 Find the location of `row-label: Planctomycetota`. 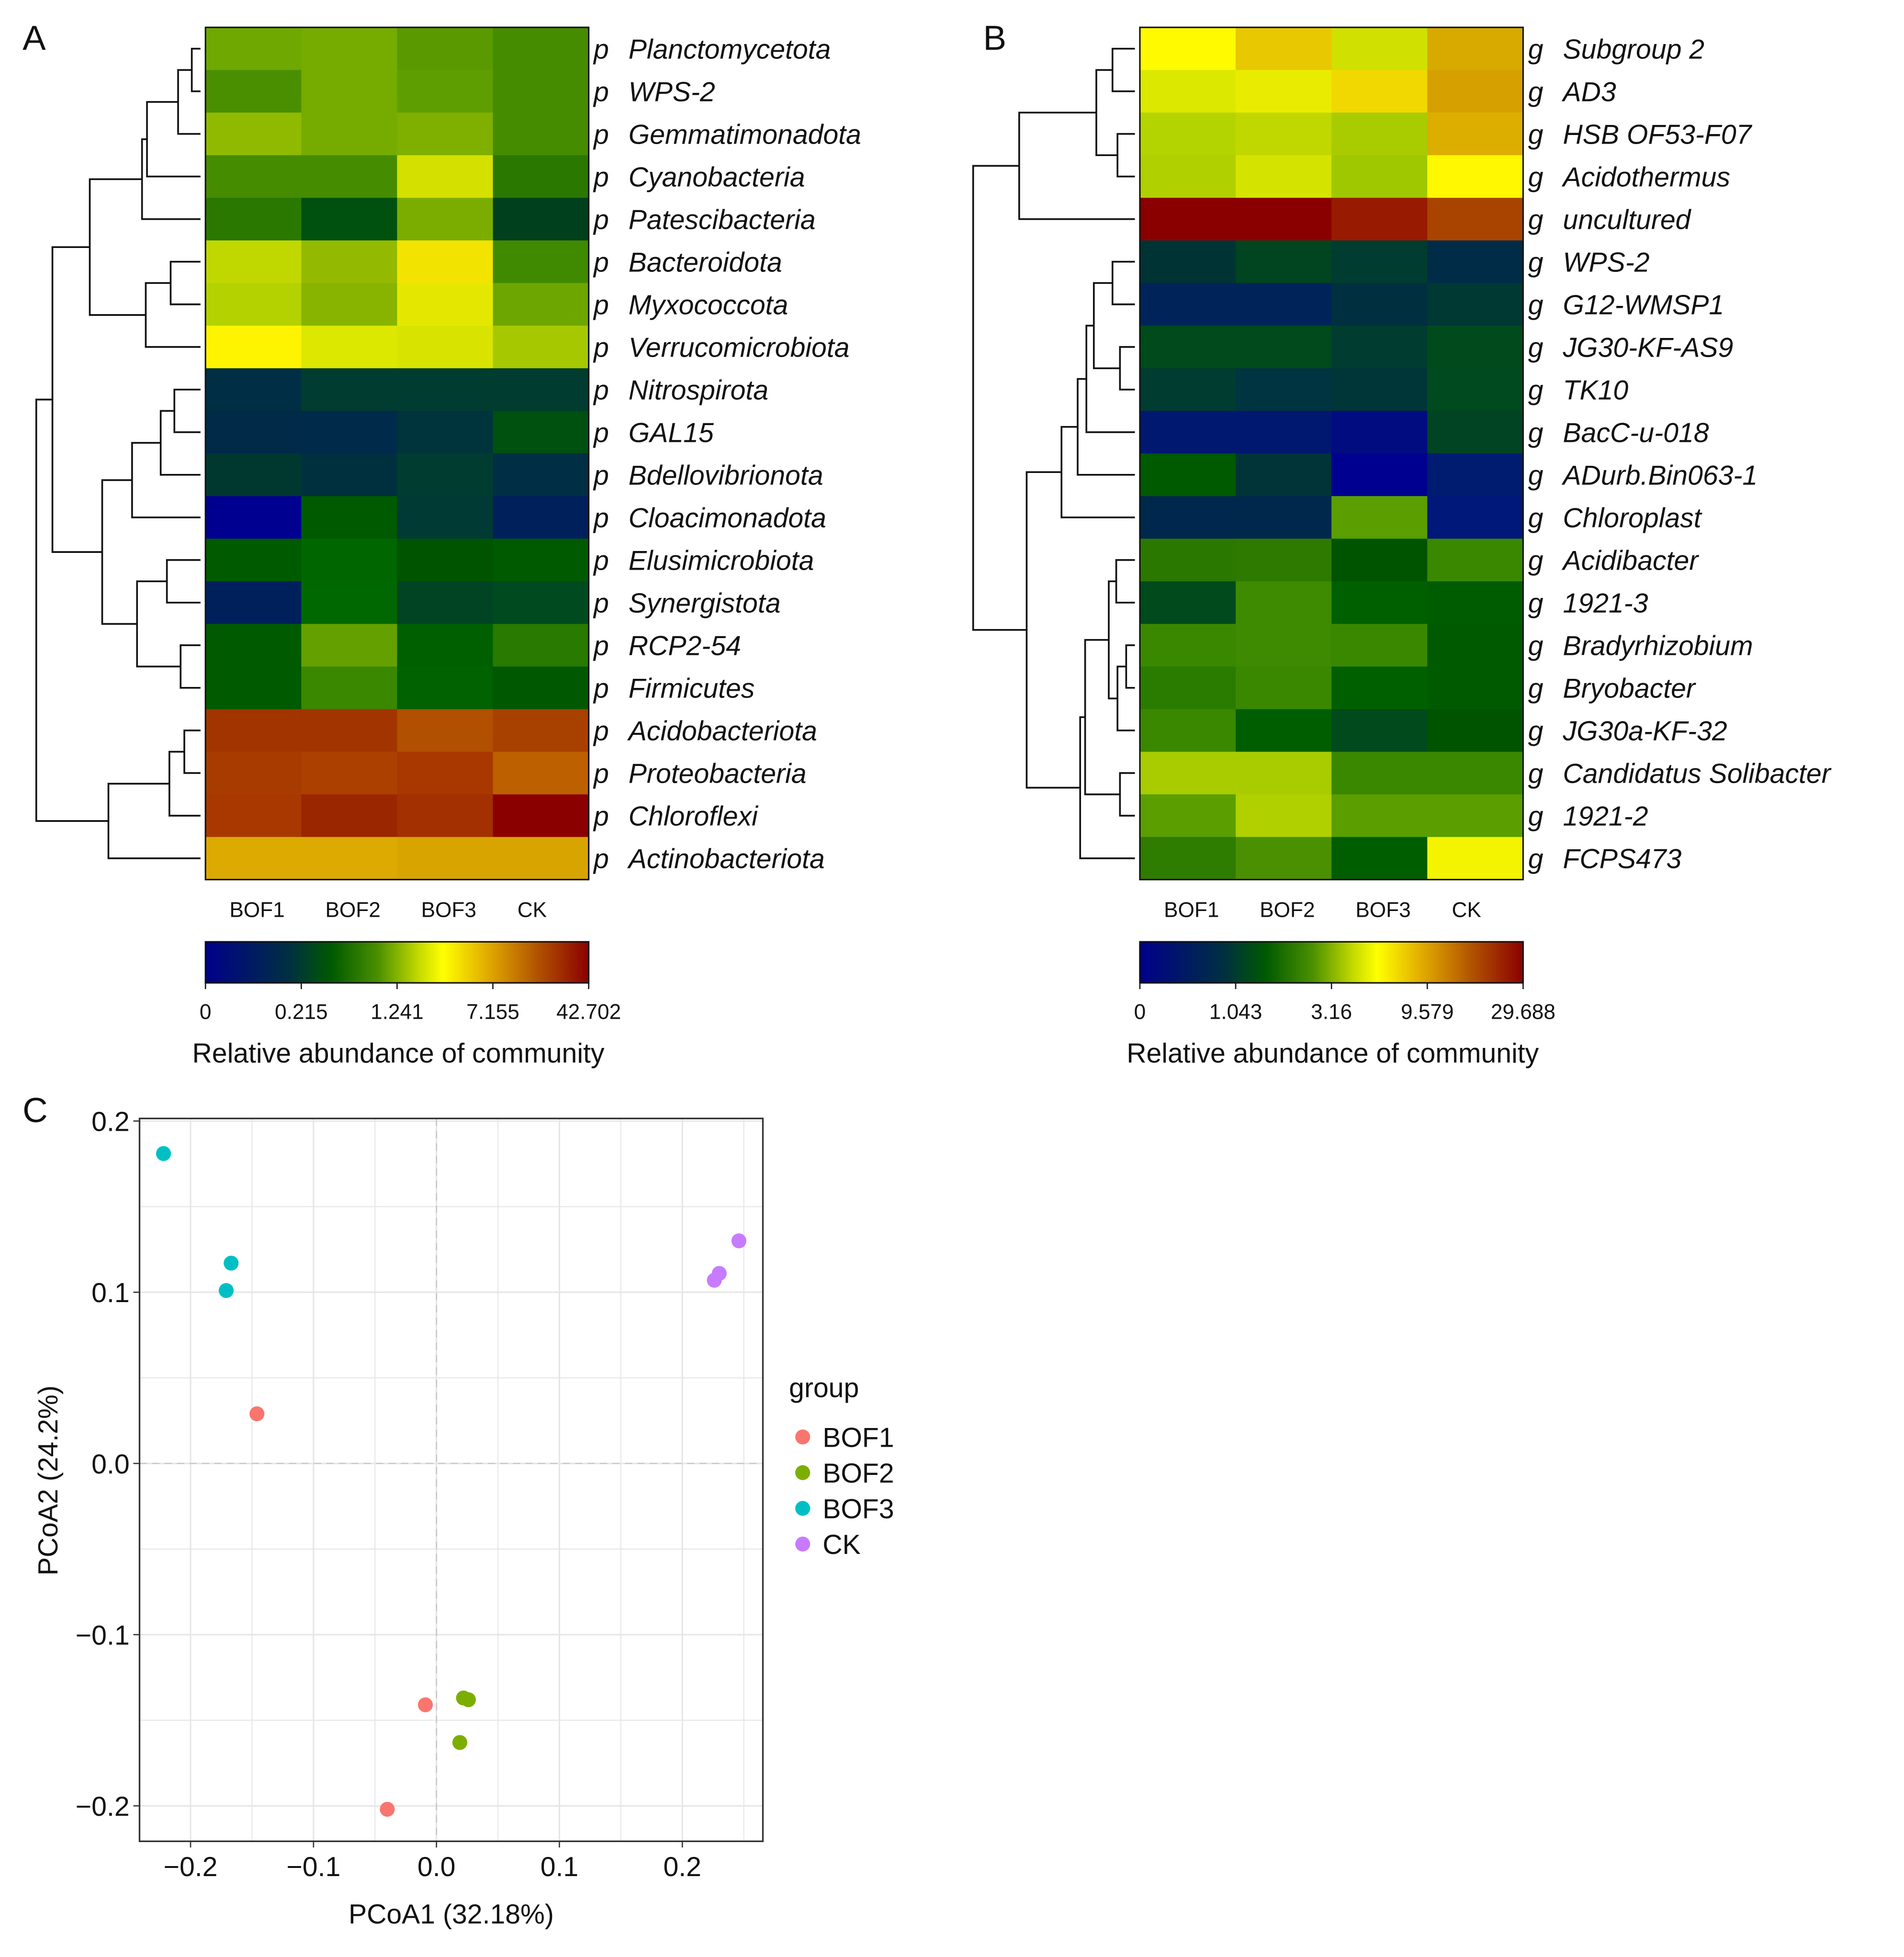

row-label: Planctomycetota is located at coordinates (730, 49).